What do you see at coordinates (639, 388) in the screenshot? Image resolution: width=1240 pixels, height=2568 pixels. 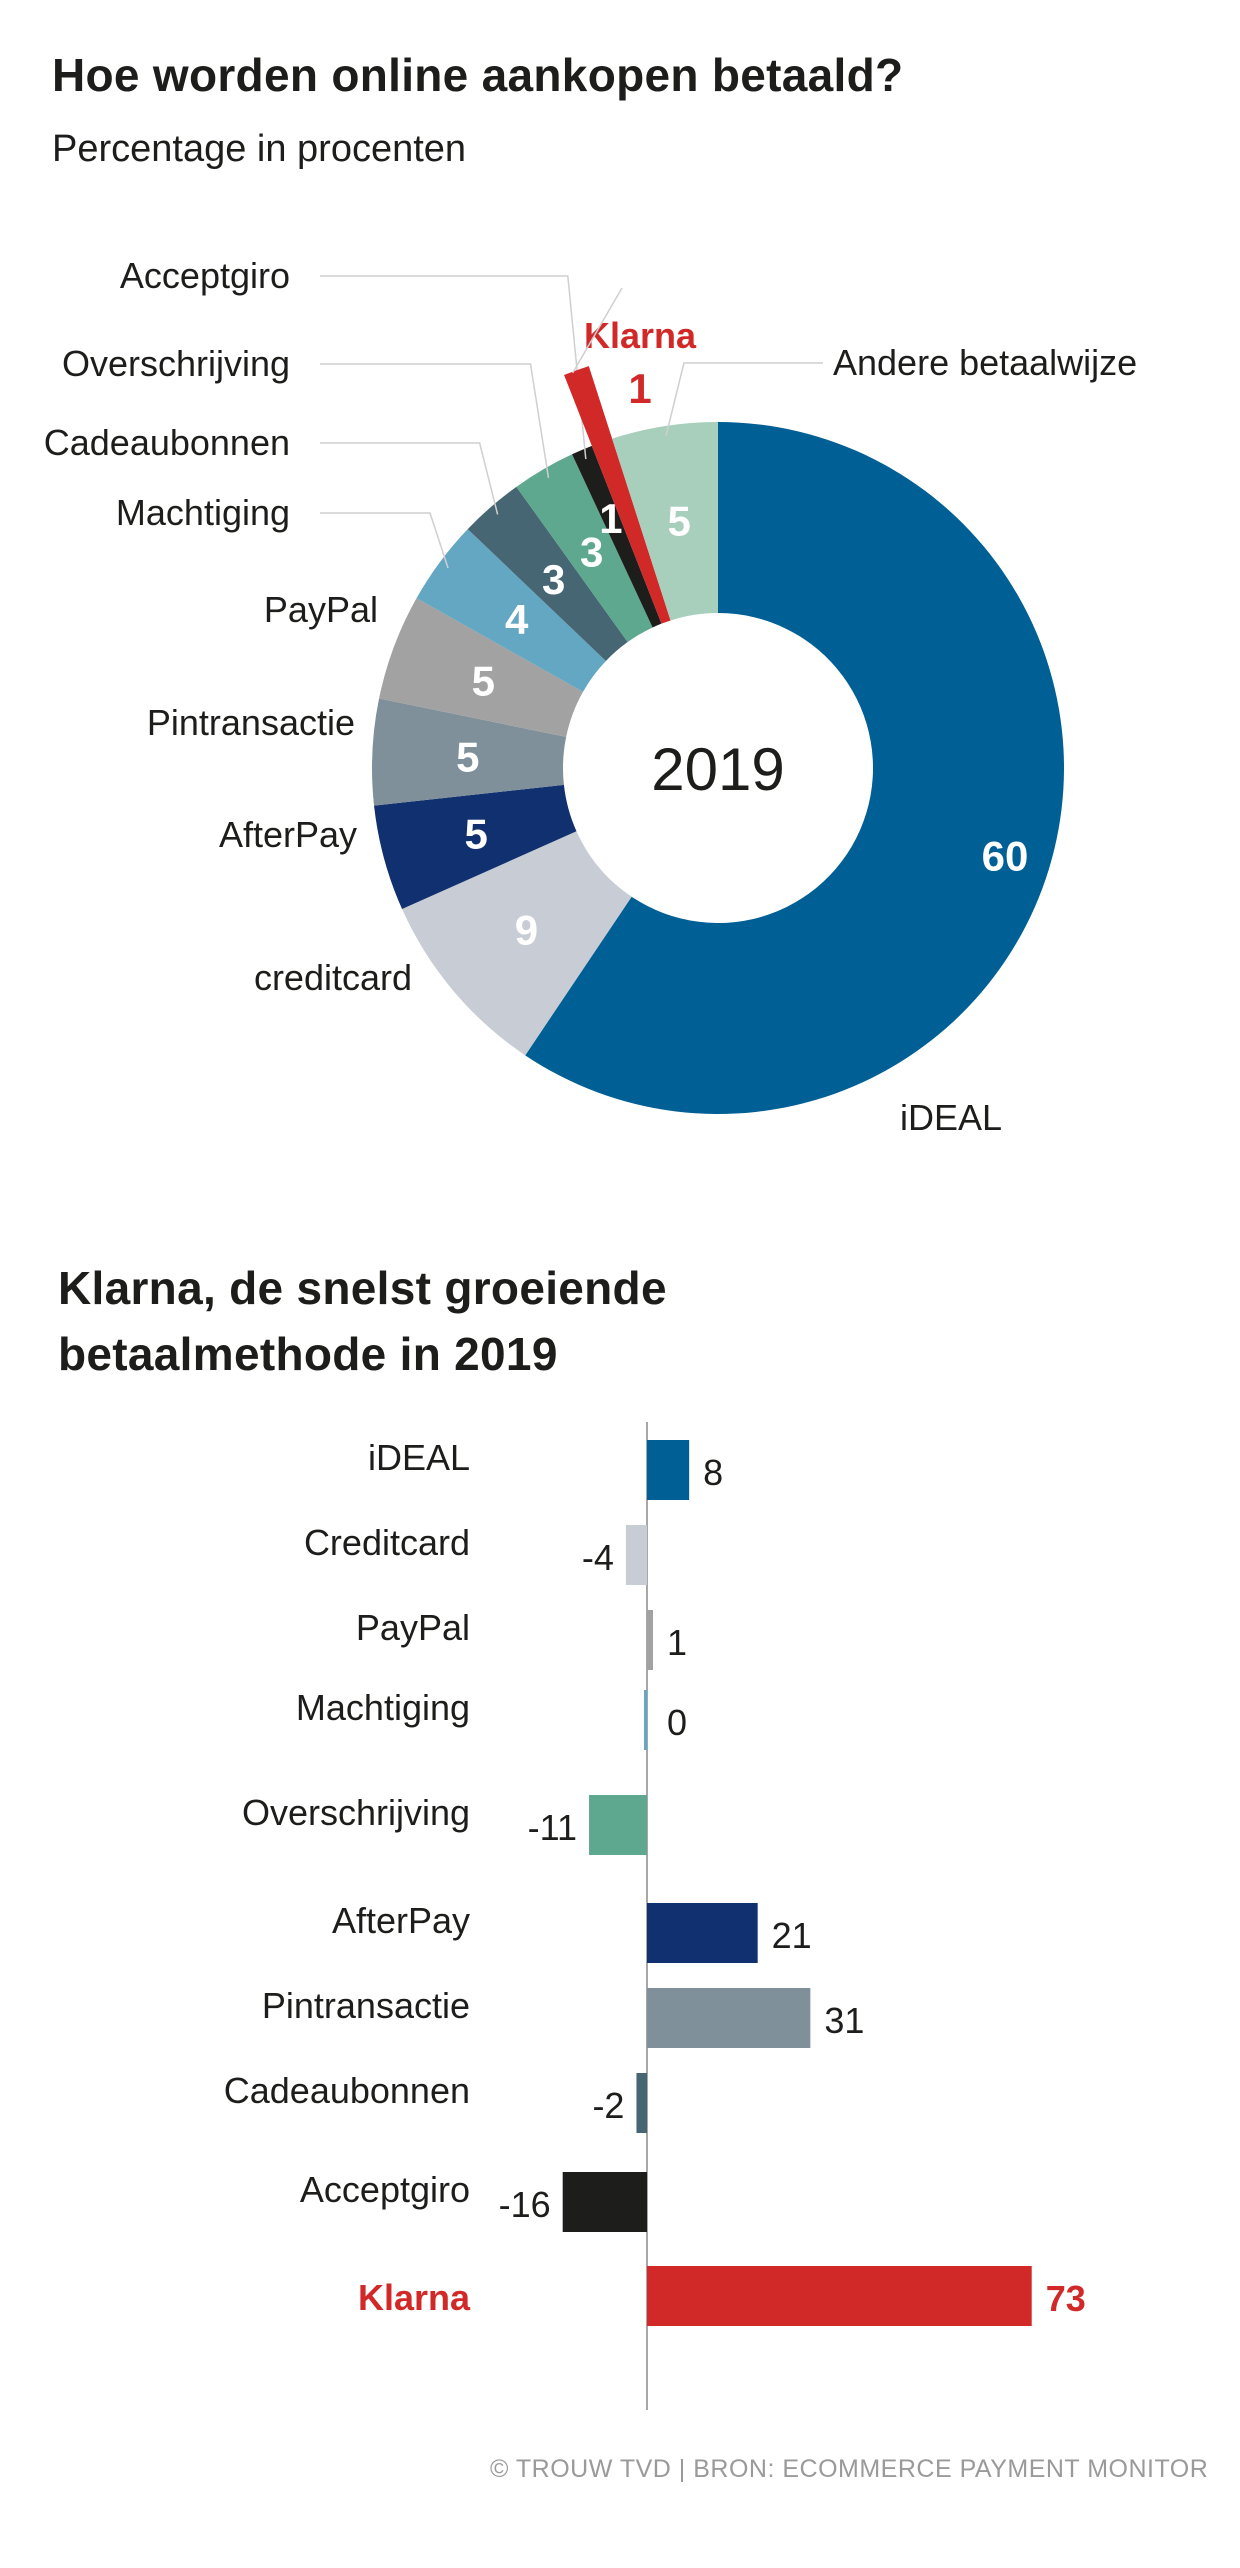 I see `donut-value-label: 1` at bounding box center [639, 388].